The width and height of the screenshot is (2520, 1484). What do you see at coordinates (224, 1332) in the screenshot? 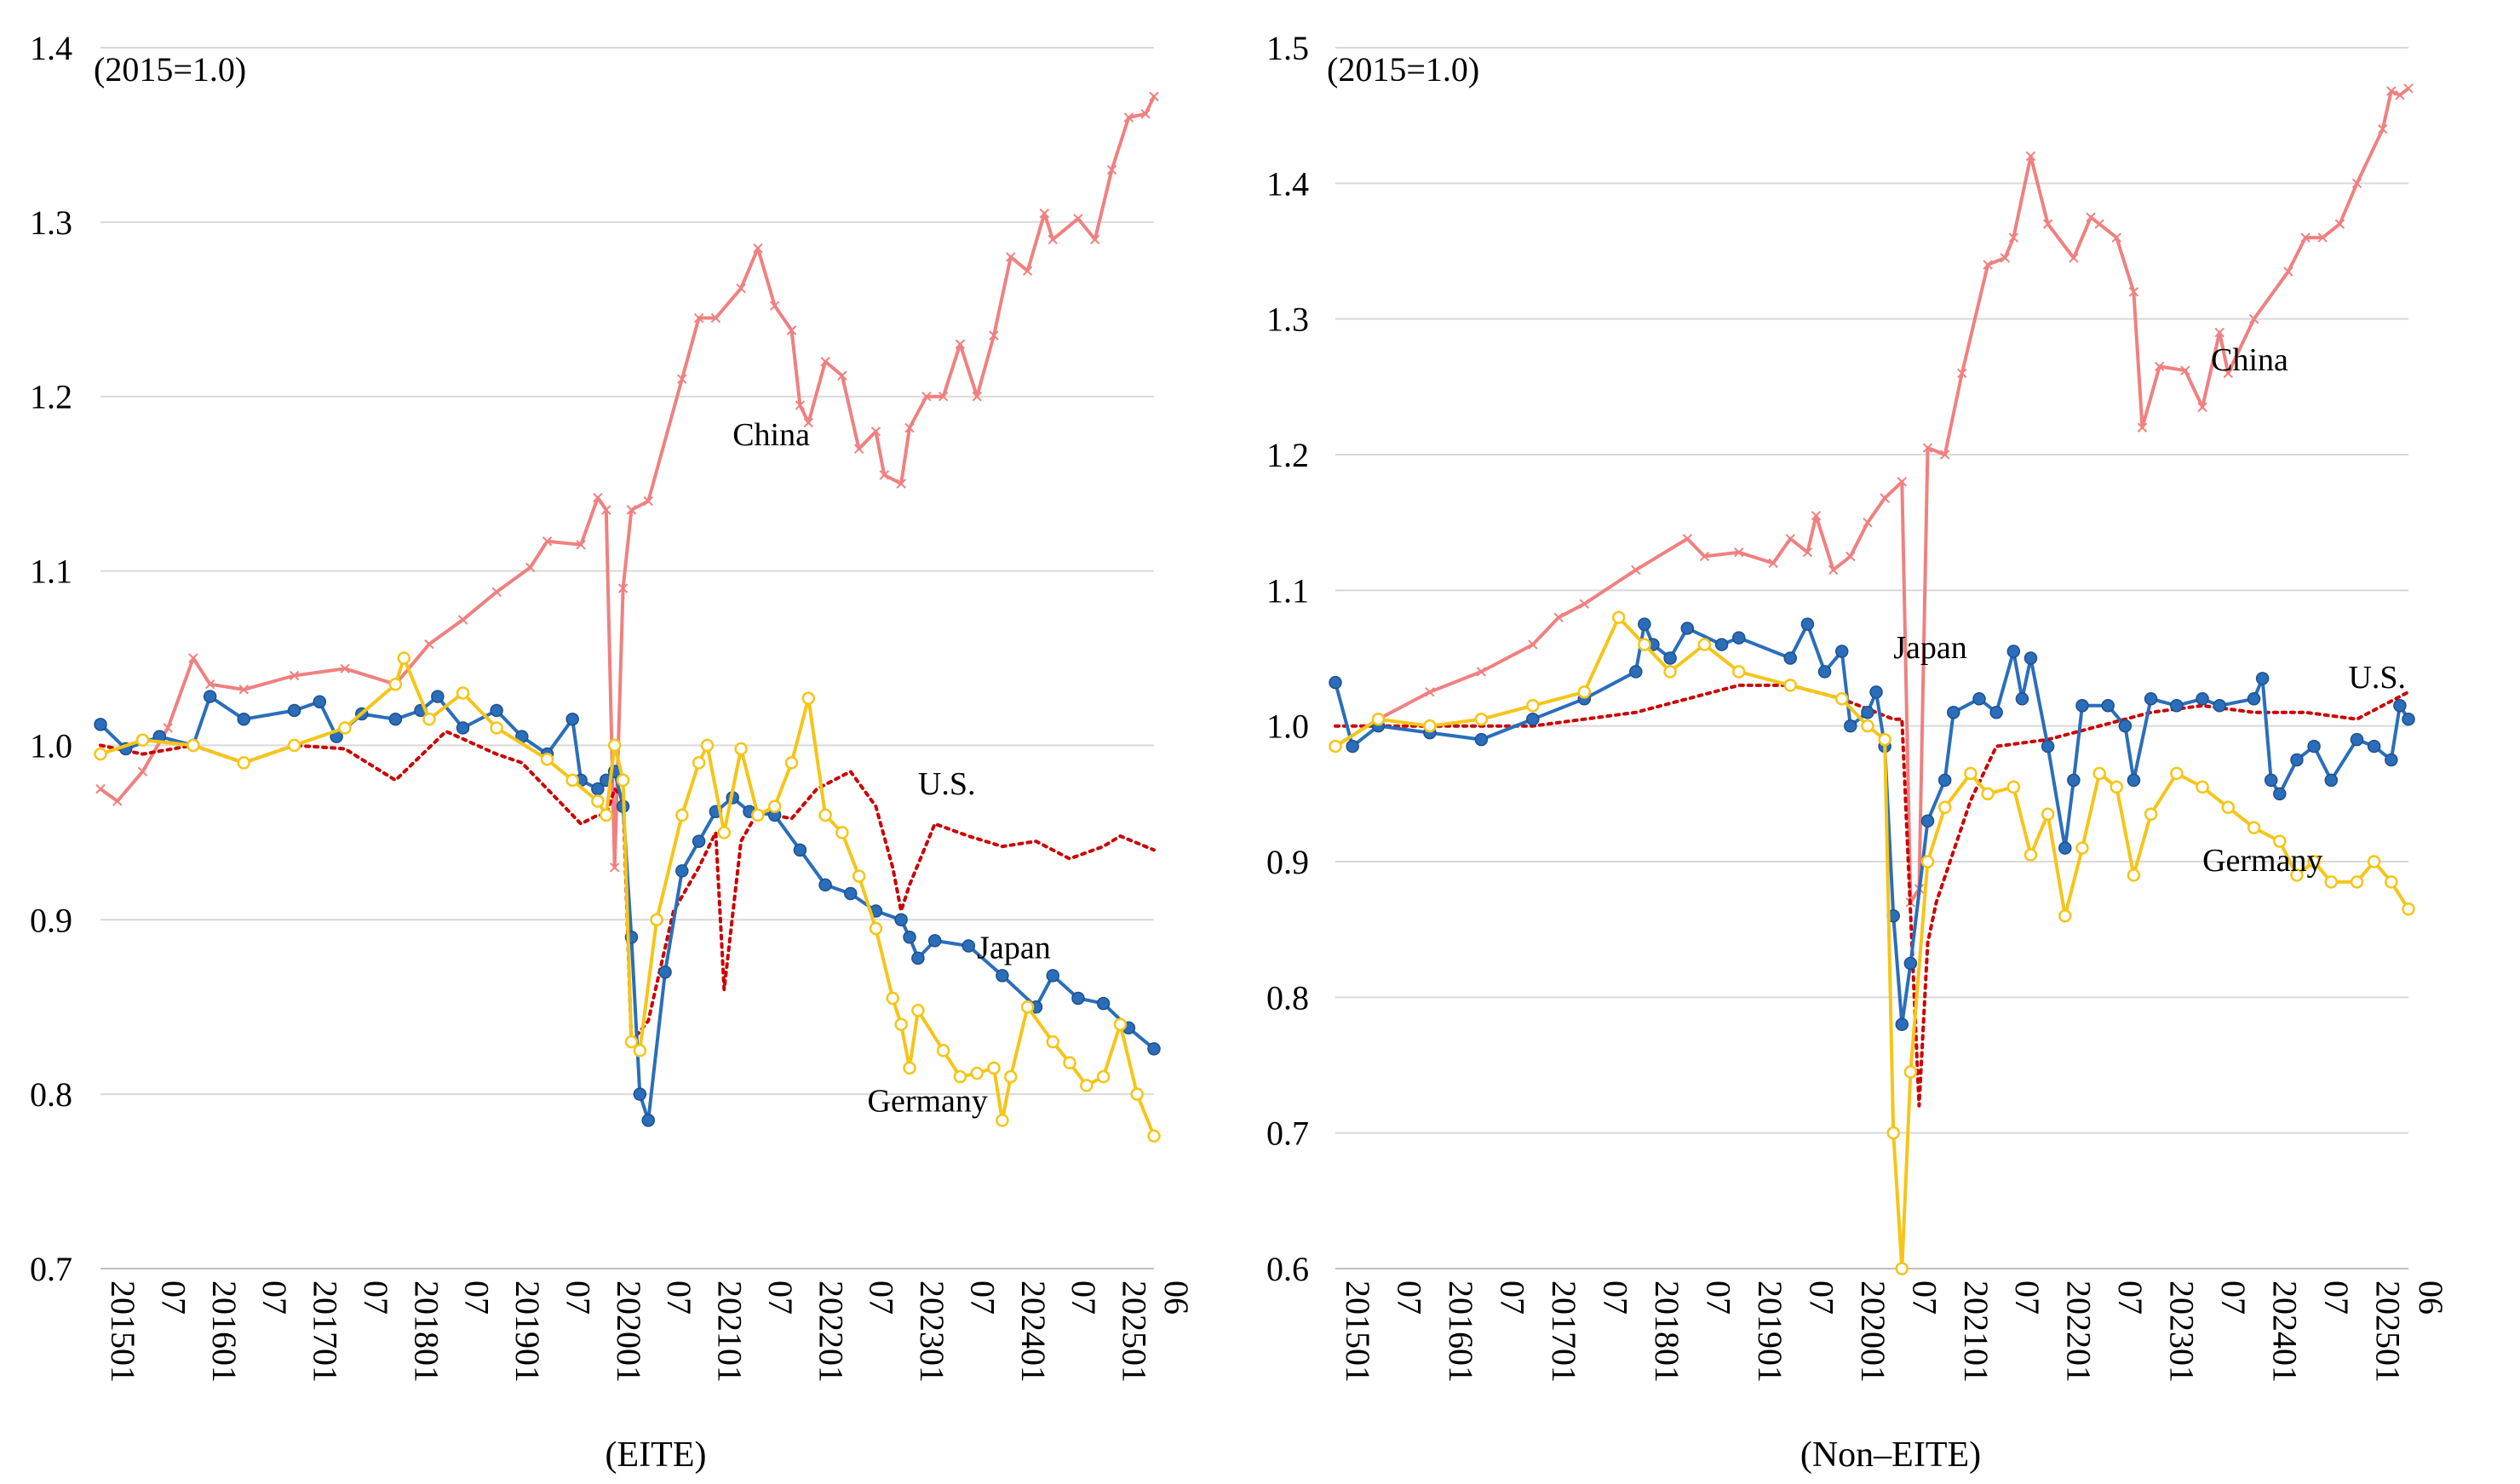
I see `x-tick-label: 201601` at bounding box center [224, 1332].